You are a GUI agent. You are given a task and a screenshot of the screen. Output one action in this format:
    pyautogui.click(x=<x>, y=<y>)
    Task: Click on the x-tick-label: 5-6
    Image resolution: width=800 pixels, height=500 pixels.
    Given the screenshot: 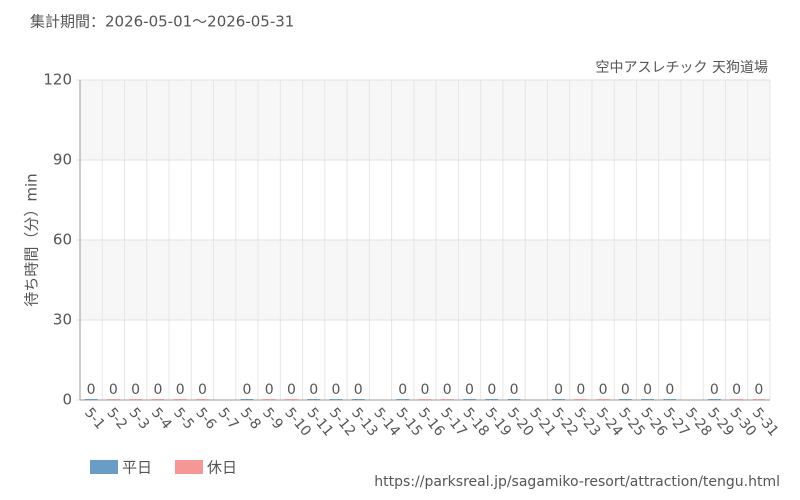 What is the action you would take?
    pyautogui.click(x=205, y=419)
    